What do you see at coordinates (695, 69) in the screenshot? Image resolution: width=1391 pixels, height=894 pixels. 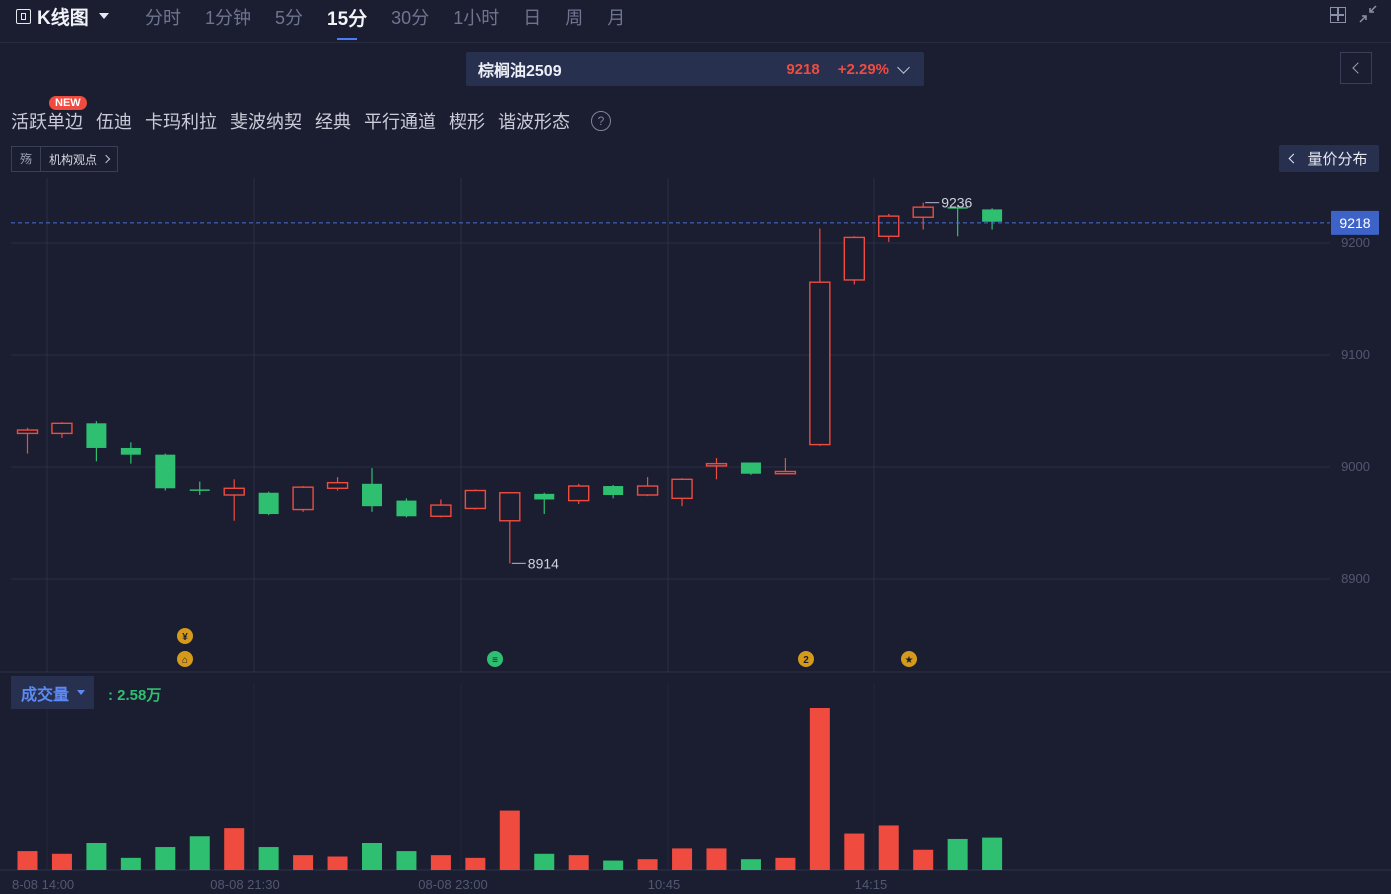 I see `contract-selector: 棕榈油2509 9218 +2.29%` at bounding box center [695, 69].